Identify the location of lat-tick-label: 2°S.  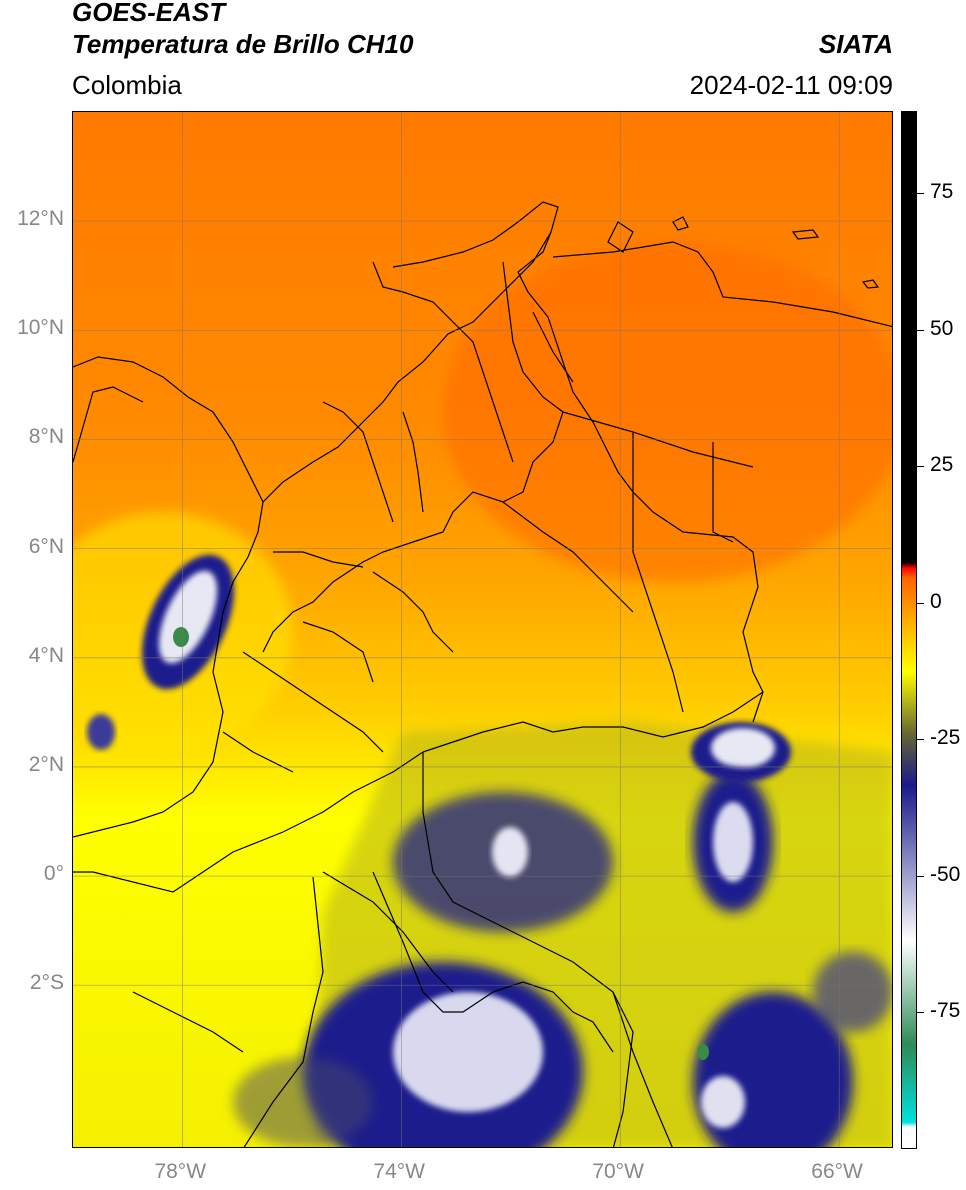
(46, 983).